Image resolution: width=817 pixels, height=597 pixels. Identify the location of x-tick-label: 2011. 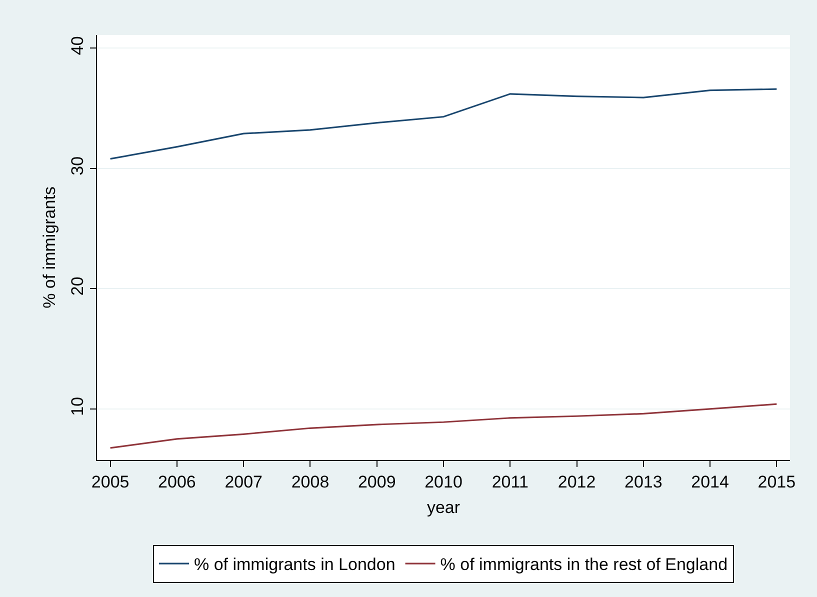
(510, 482).